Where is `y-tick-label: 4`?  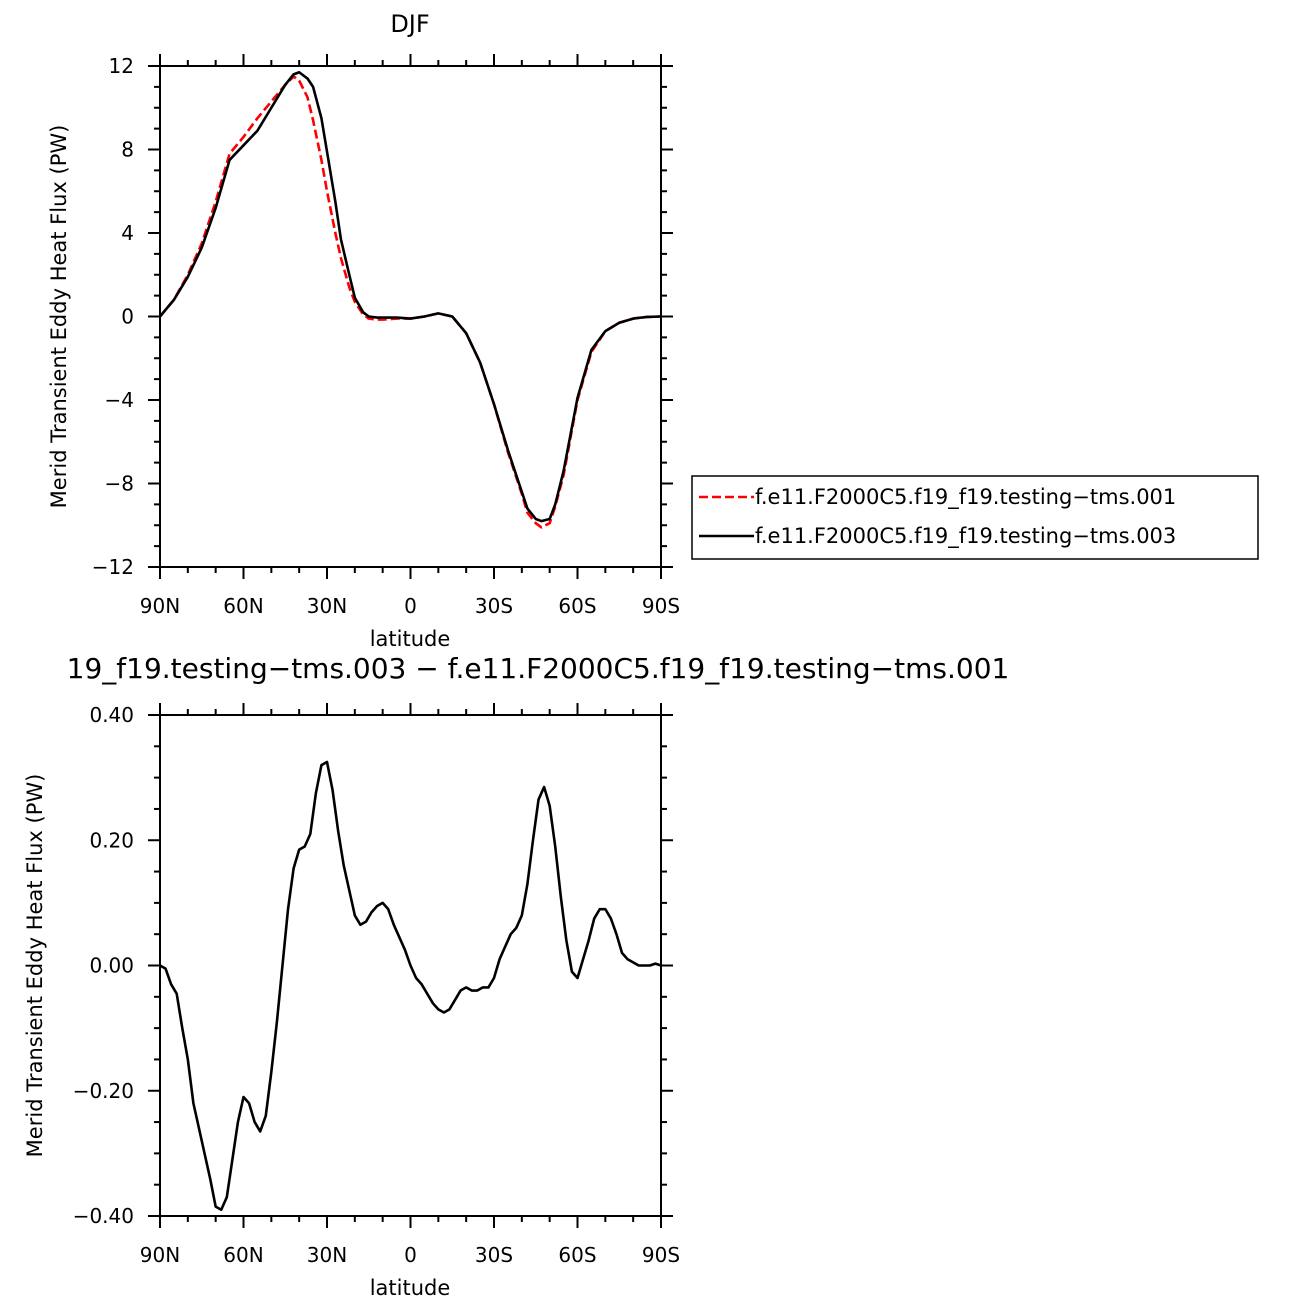 y-tick-label: 4 is located at coordinates (127, 233).